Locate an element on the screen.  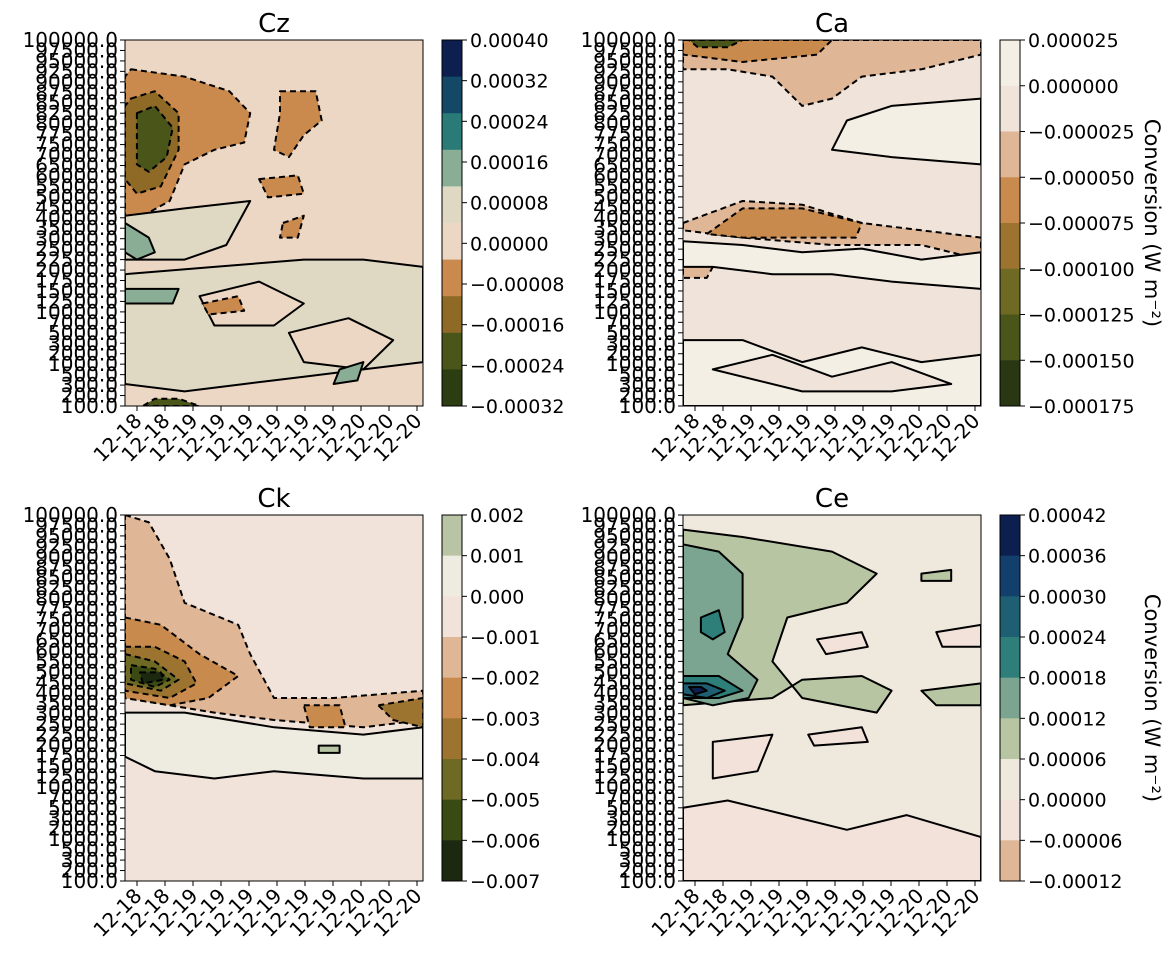
colorbar-tick-label: 0.00008 is located at coordinates (509, 204).